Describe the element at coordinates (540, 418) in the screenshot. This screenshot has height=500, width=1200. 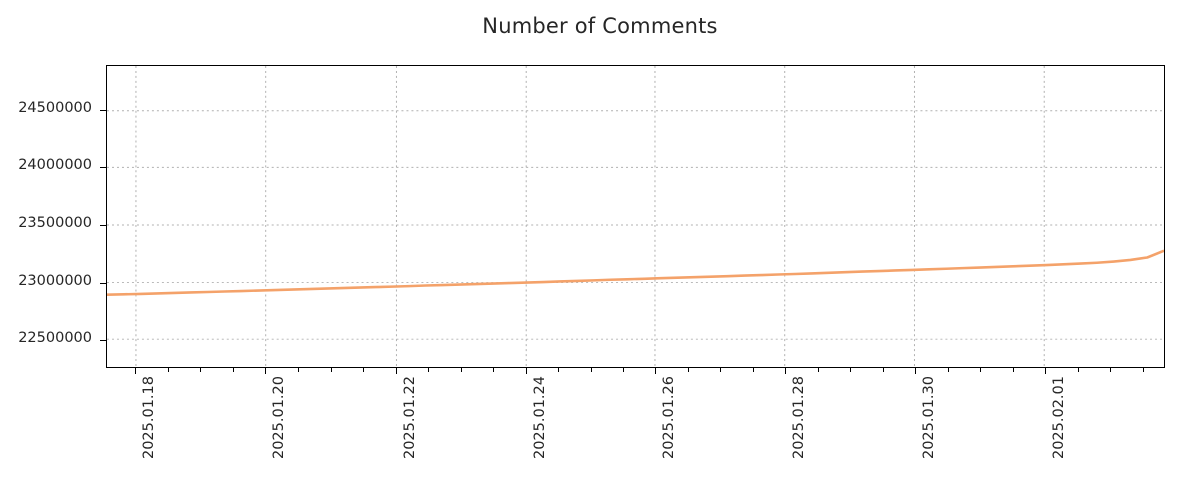
I see `x-axis-tick-label: 2025.01.24` at that location.